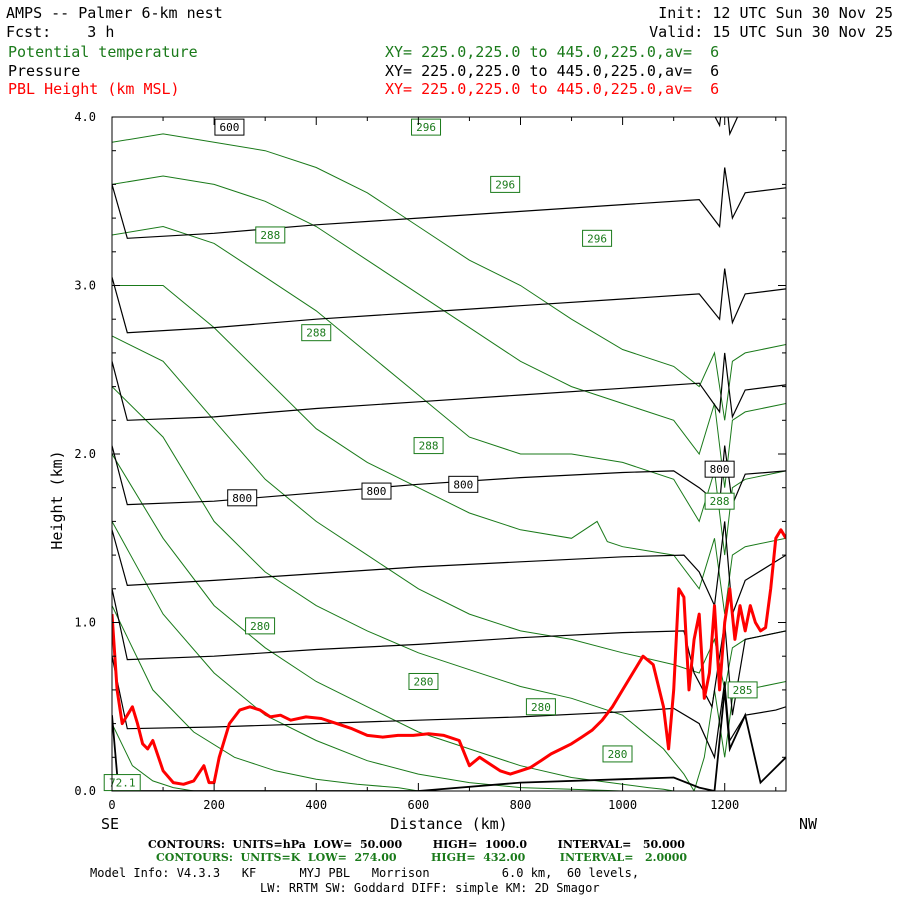 This screenshot has width=900, height=905. Describe the element at coordinates (419, 805) in the screenshot. I see `x-tick-label: 600` at that location.